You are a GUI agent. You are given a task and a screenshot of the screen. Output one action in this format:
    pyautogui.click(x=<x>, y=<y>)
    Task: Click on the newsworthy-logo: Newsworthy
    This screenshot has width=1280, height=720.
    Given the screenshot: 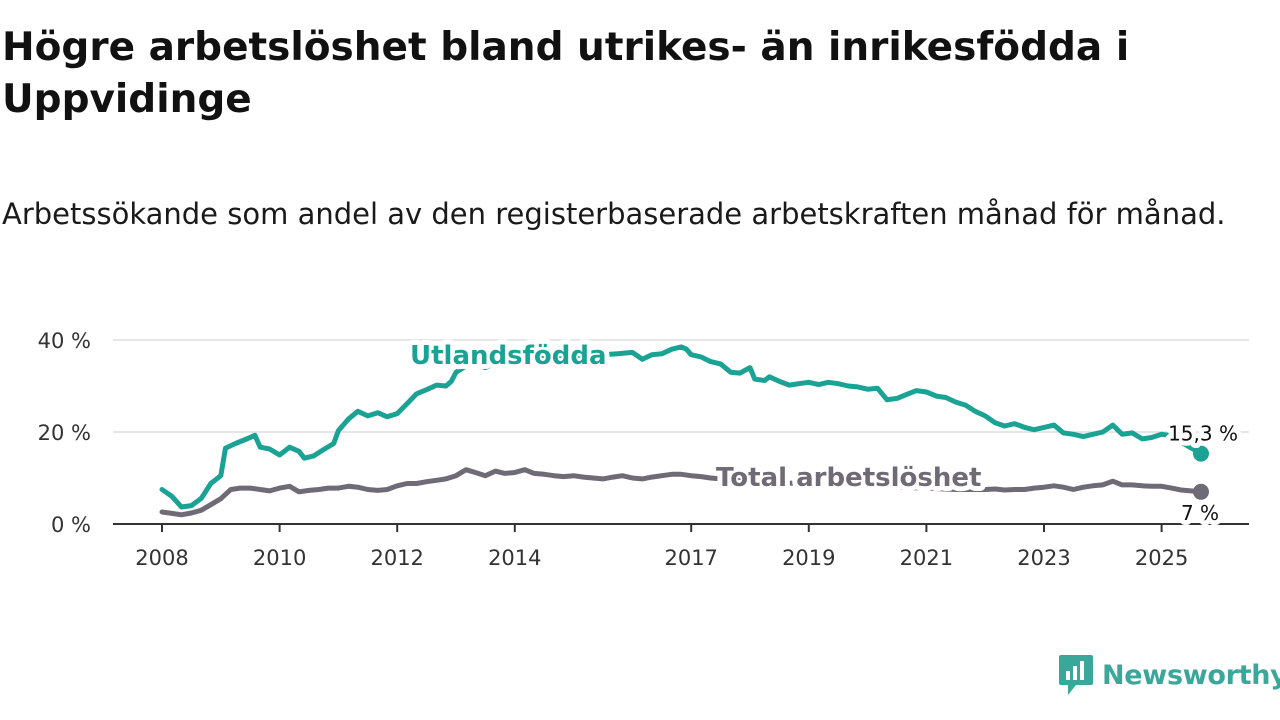 What is the action you would take?
    pyautogui.click(x=1169, y=675)
    